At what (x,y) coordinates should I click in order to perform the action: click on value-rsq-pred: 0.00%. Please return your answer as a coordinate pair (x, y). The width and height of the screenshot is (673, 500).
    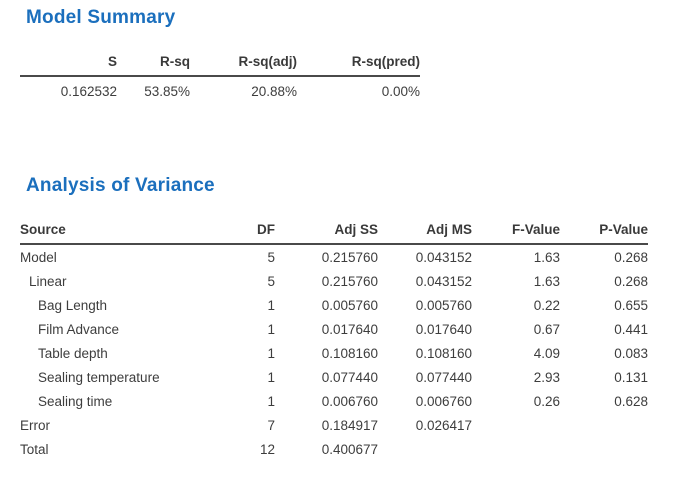
    Looking at the image, I should click on (400, 91).